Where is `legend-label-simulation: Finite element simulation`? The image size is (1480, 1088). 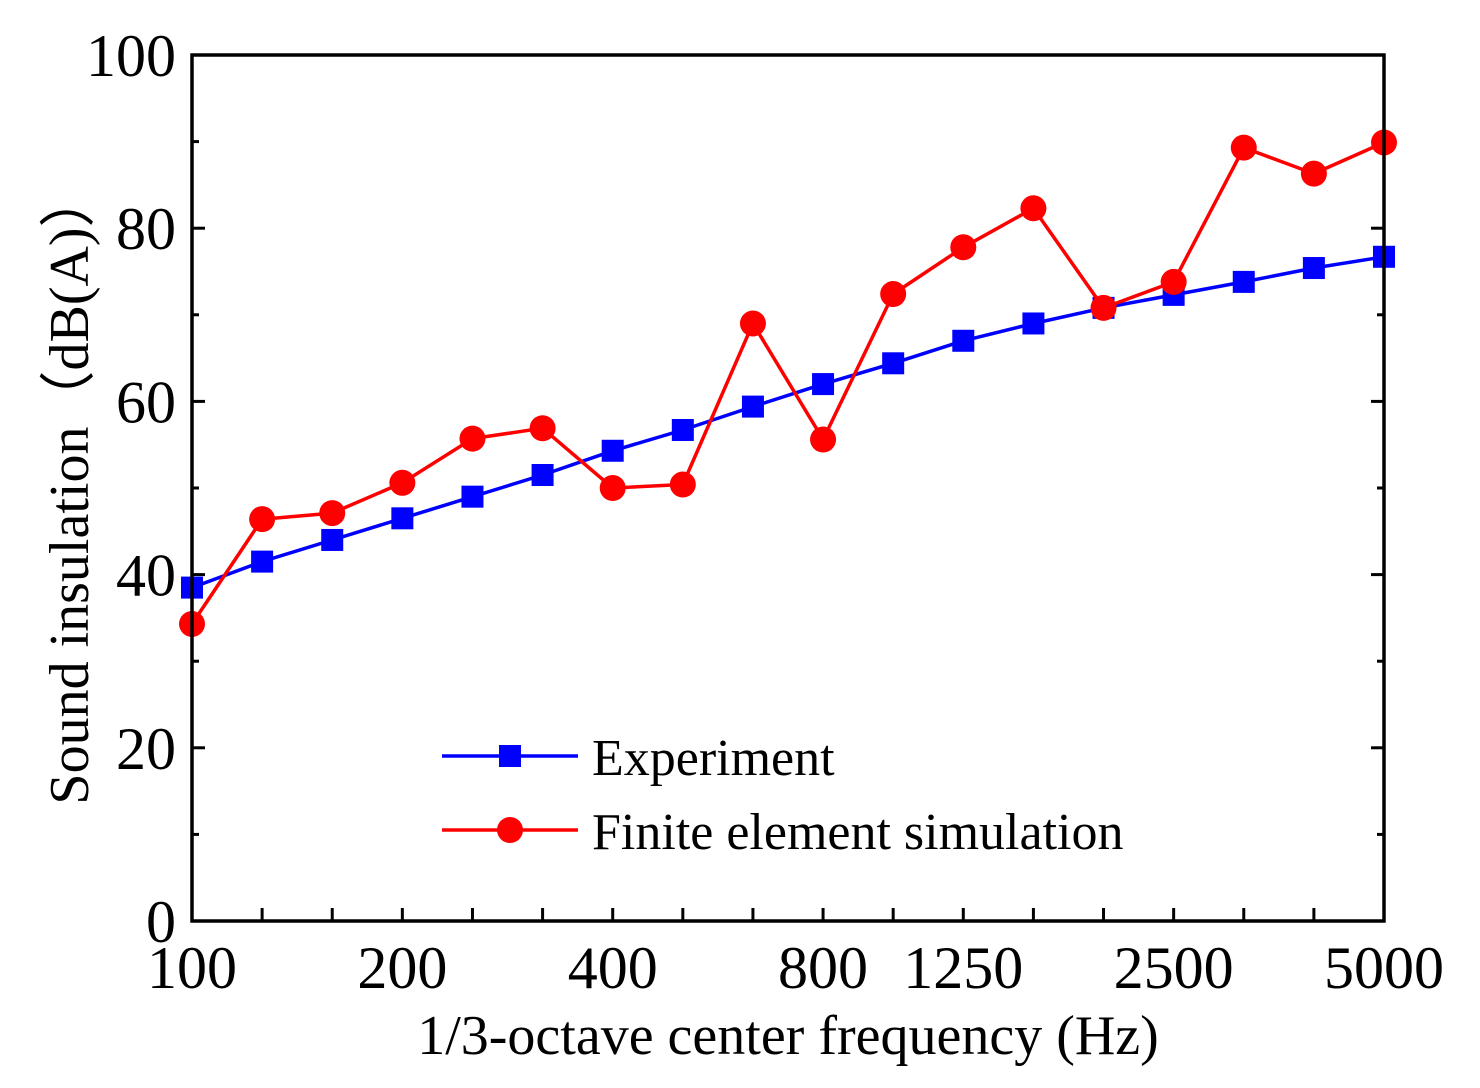
legend-label-simulation: Finite element simulation is located at coordinates (857, 832).